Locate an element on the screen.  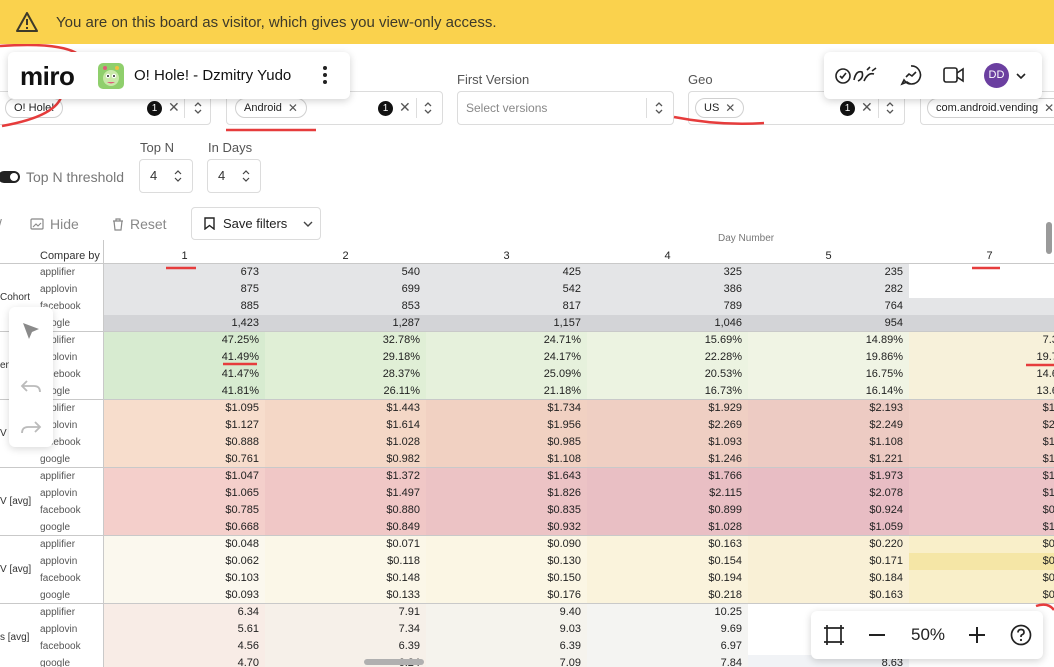
table-cell: 9.69 is located at coordinates (667, 629).